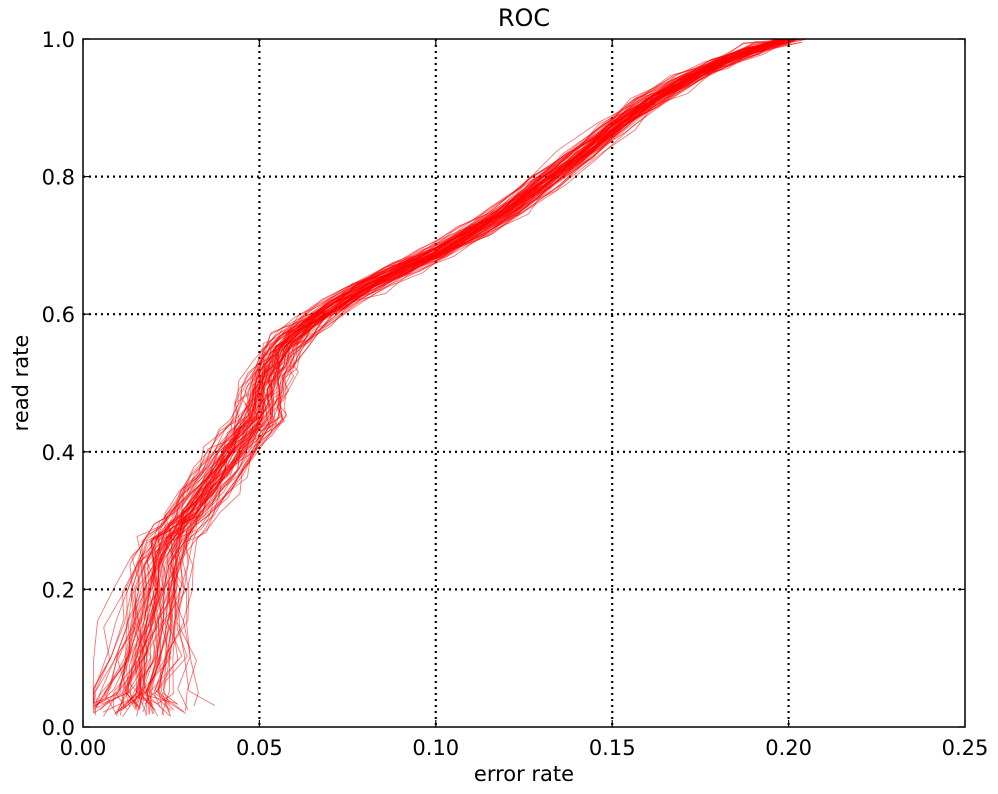 The height and width of the screenshot is (794, 998). Describe the element at coordinates (83, 748) in the screenshot. I see `x-tick-label: 0.00` at that location.